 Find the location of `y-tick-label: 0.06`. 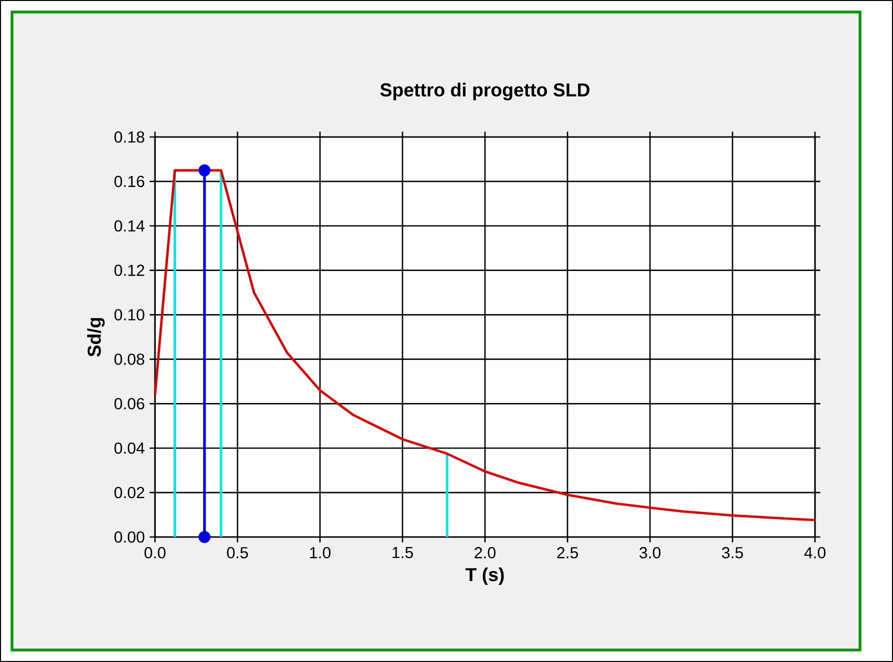

y-tick-label: 0.06 is located at coordinates (129, 404).